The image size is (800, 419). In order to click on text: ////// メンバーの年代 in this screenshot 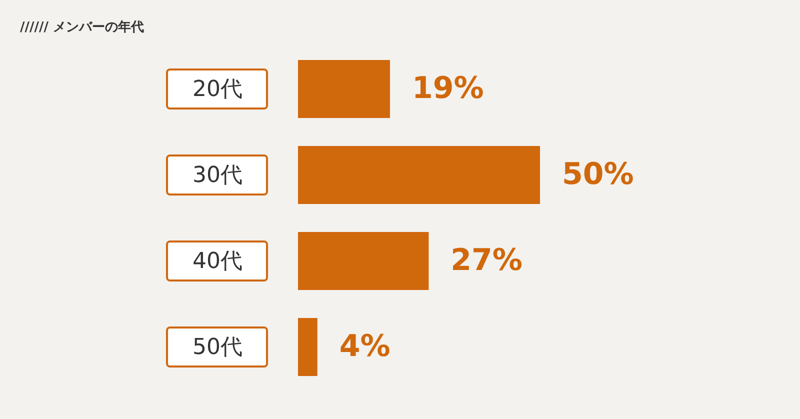, I will do `click(82, 27)`.